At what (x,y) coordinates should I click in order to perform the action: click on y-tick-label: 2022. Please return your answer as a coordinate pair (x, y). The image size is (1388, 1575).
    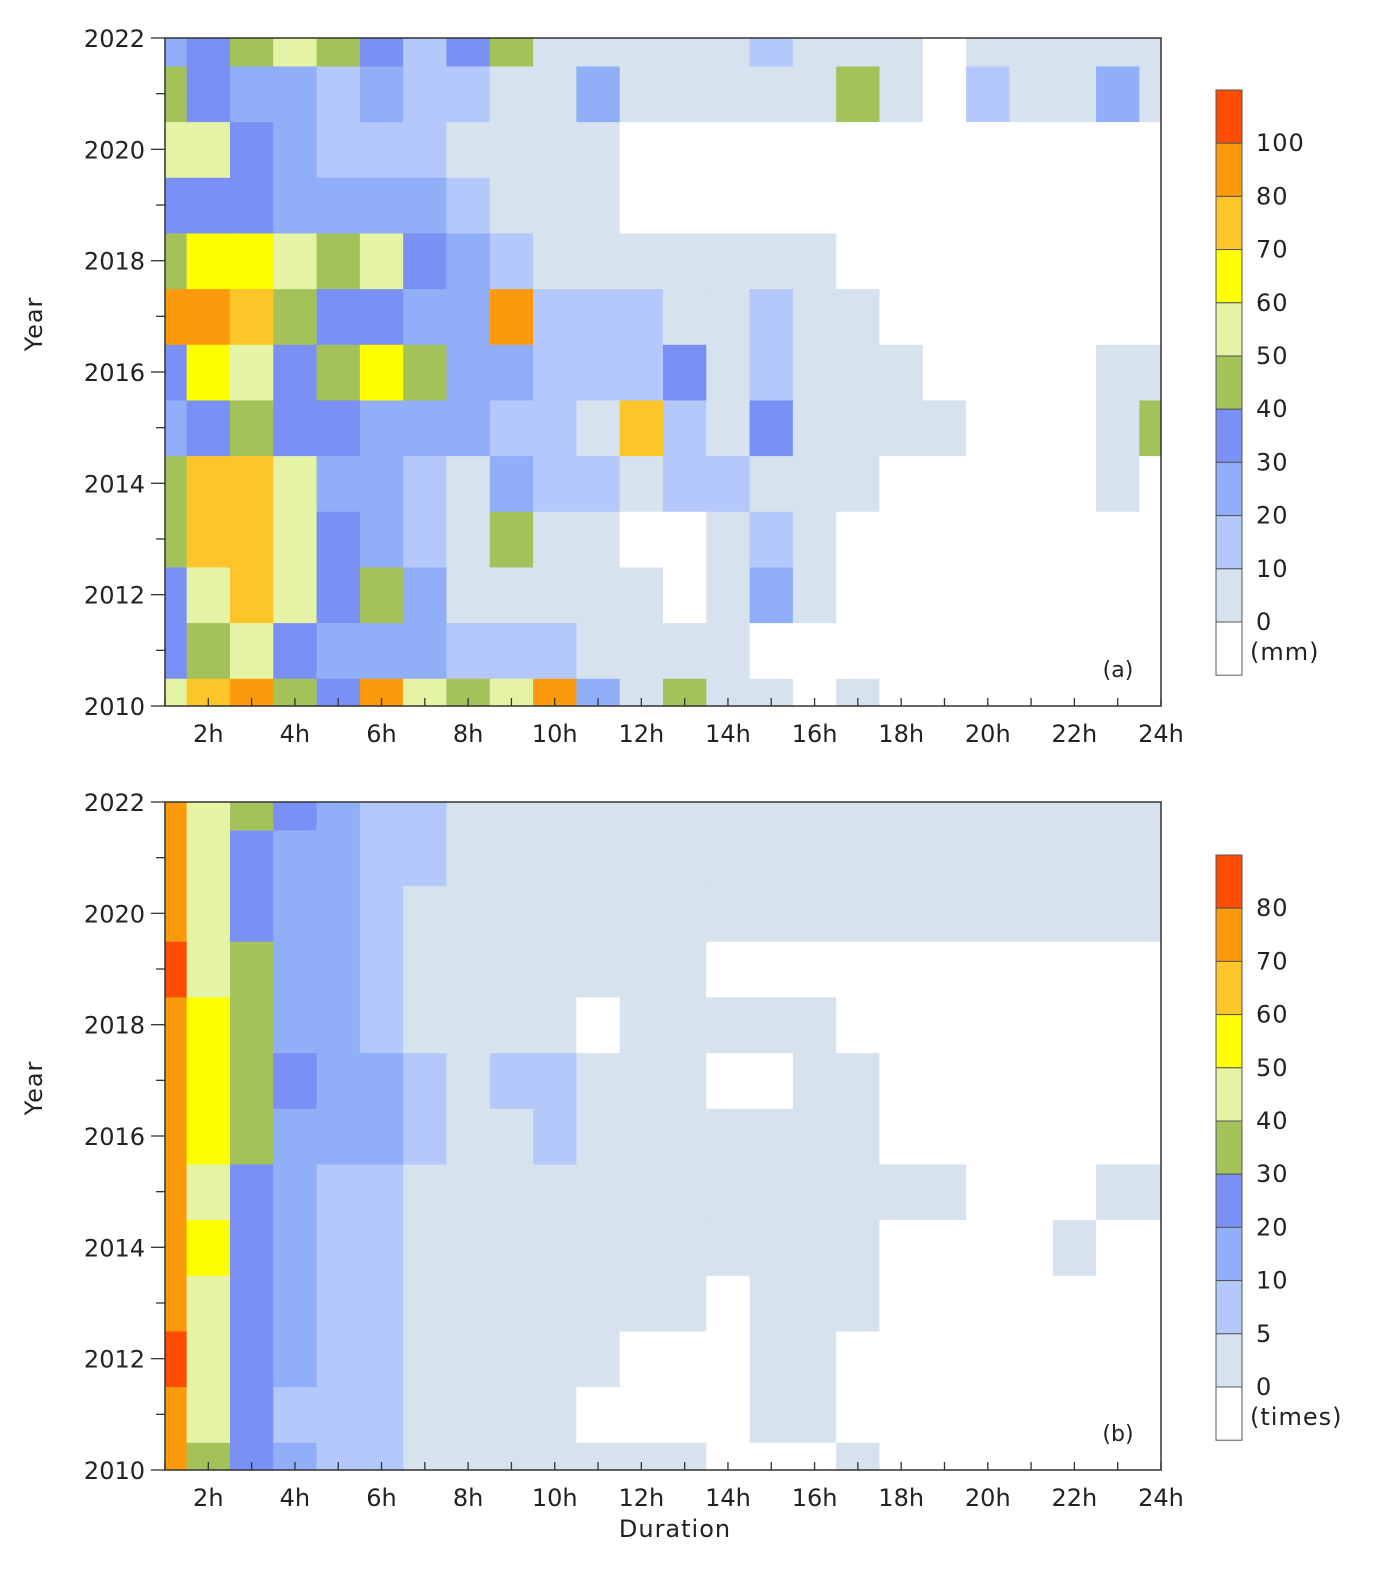
    Looking at the image, I should click on (114, 803).